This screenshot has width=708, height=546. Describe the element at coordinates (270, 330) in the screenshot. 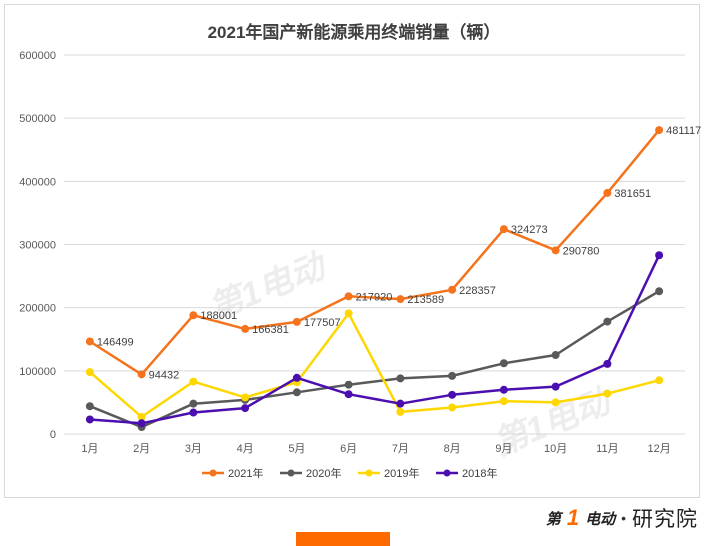

I see `data-label: 166381` at that location.